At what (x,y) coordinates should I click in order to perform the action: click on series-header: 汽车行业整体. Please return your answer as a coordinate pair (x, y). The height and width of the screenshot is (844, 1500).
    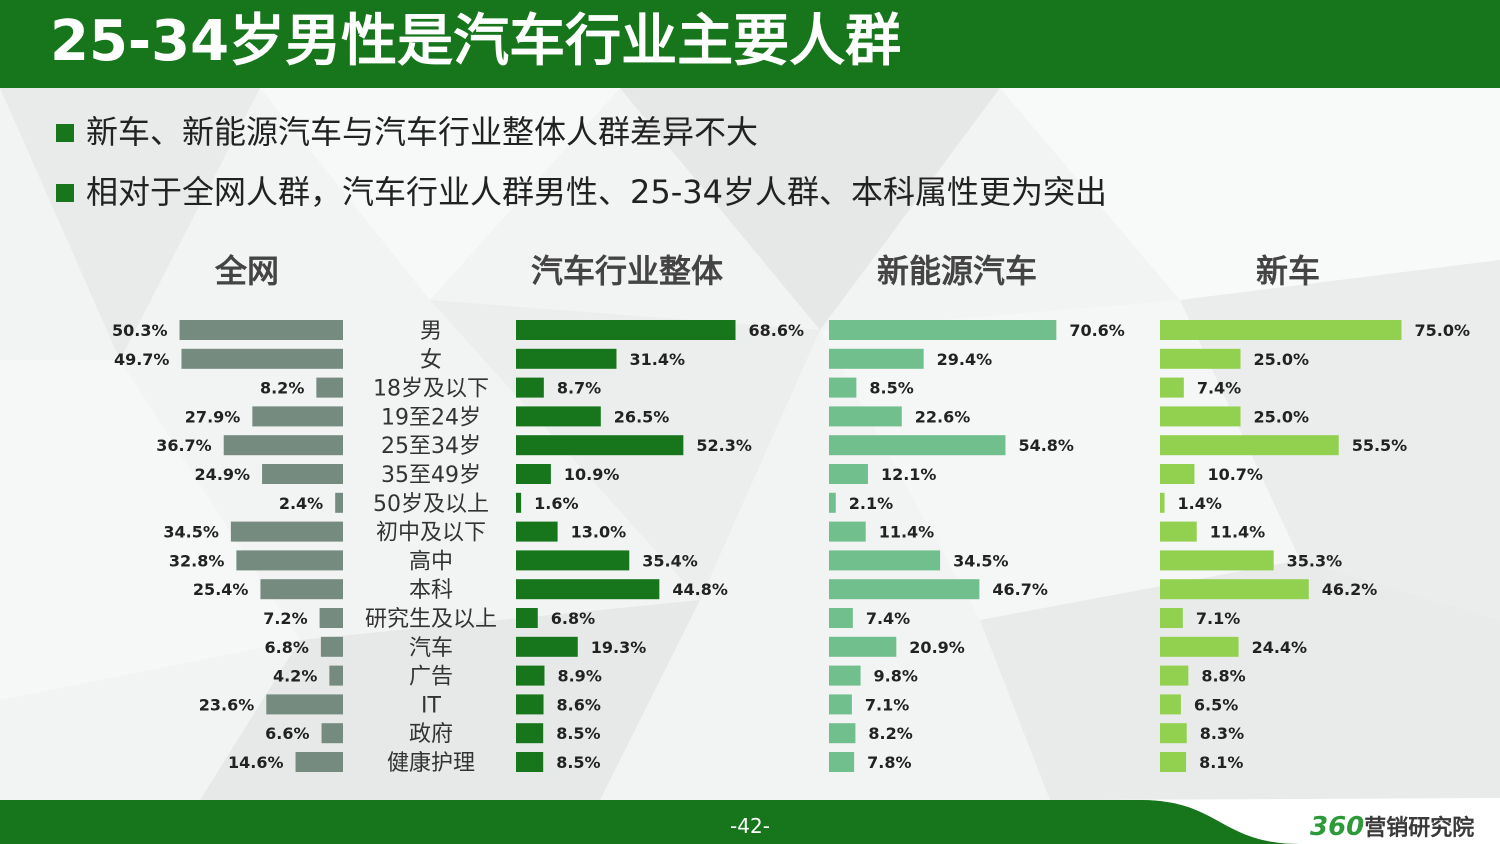
    Looking at the image, I should click on (627, 271).